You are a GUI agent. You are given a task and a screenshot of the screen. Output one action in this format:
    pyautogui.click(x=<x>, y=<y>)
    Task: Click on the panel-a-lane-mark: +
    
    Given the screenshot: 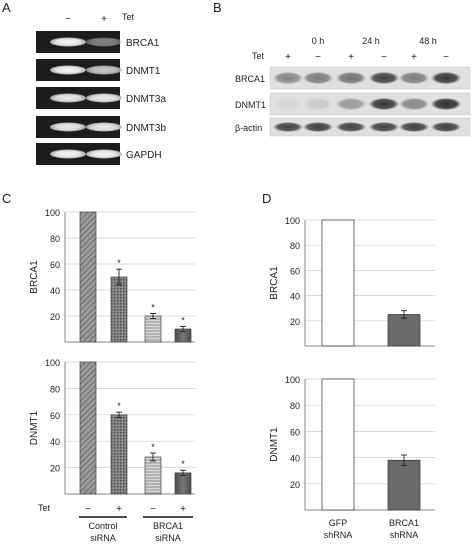 What is the action you would take?
    pyautogui.click(x=104, y=19)
    